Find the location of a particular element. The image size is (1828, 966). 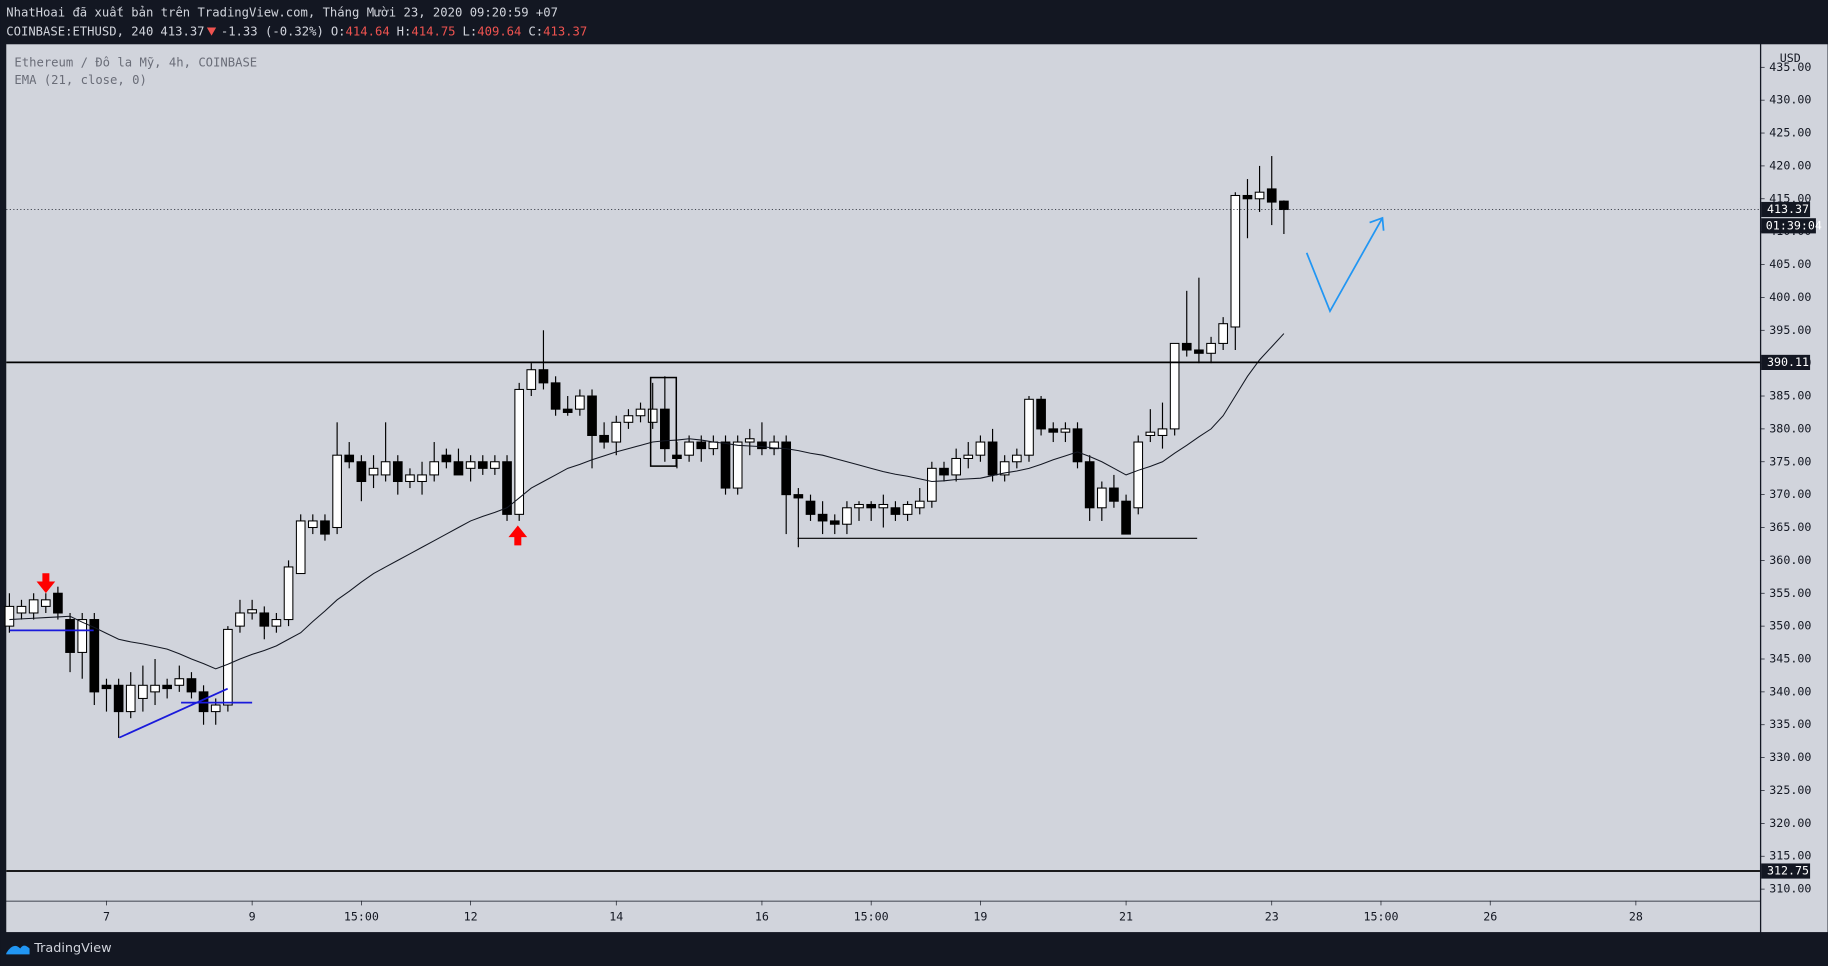

x-tick-label: 23 is located at coordinates (1272, 917).